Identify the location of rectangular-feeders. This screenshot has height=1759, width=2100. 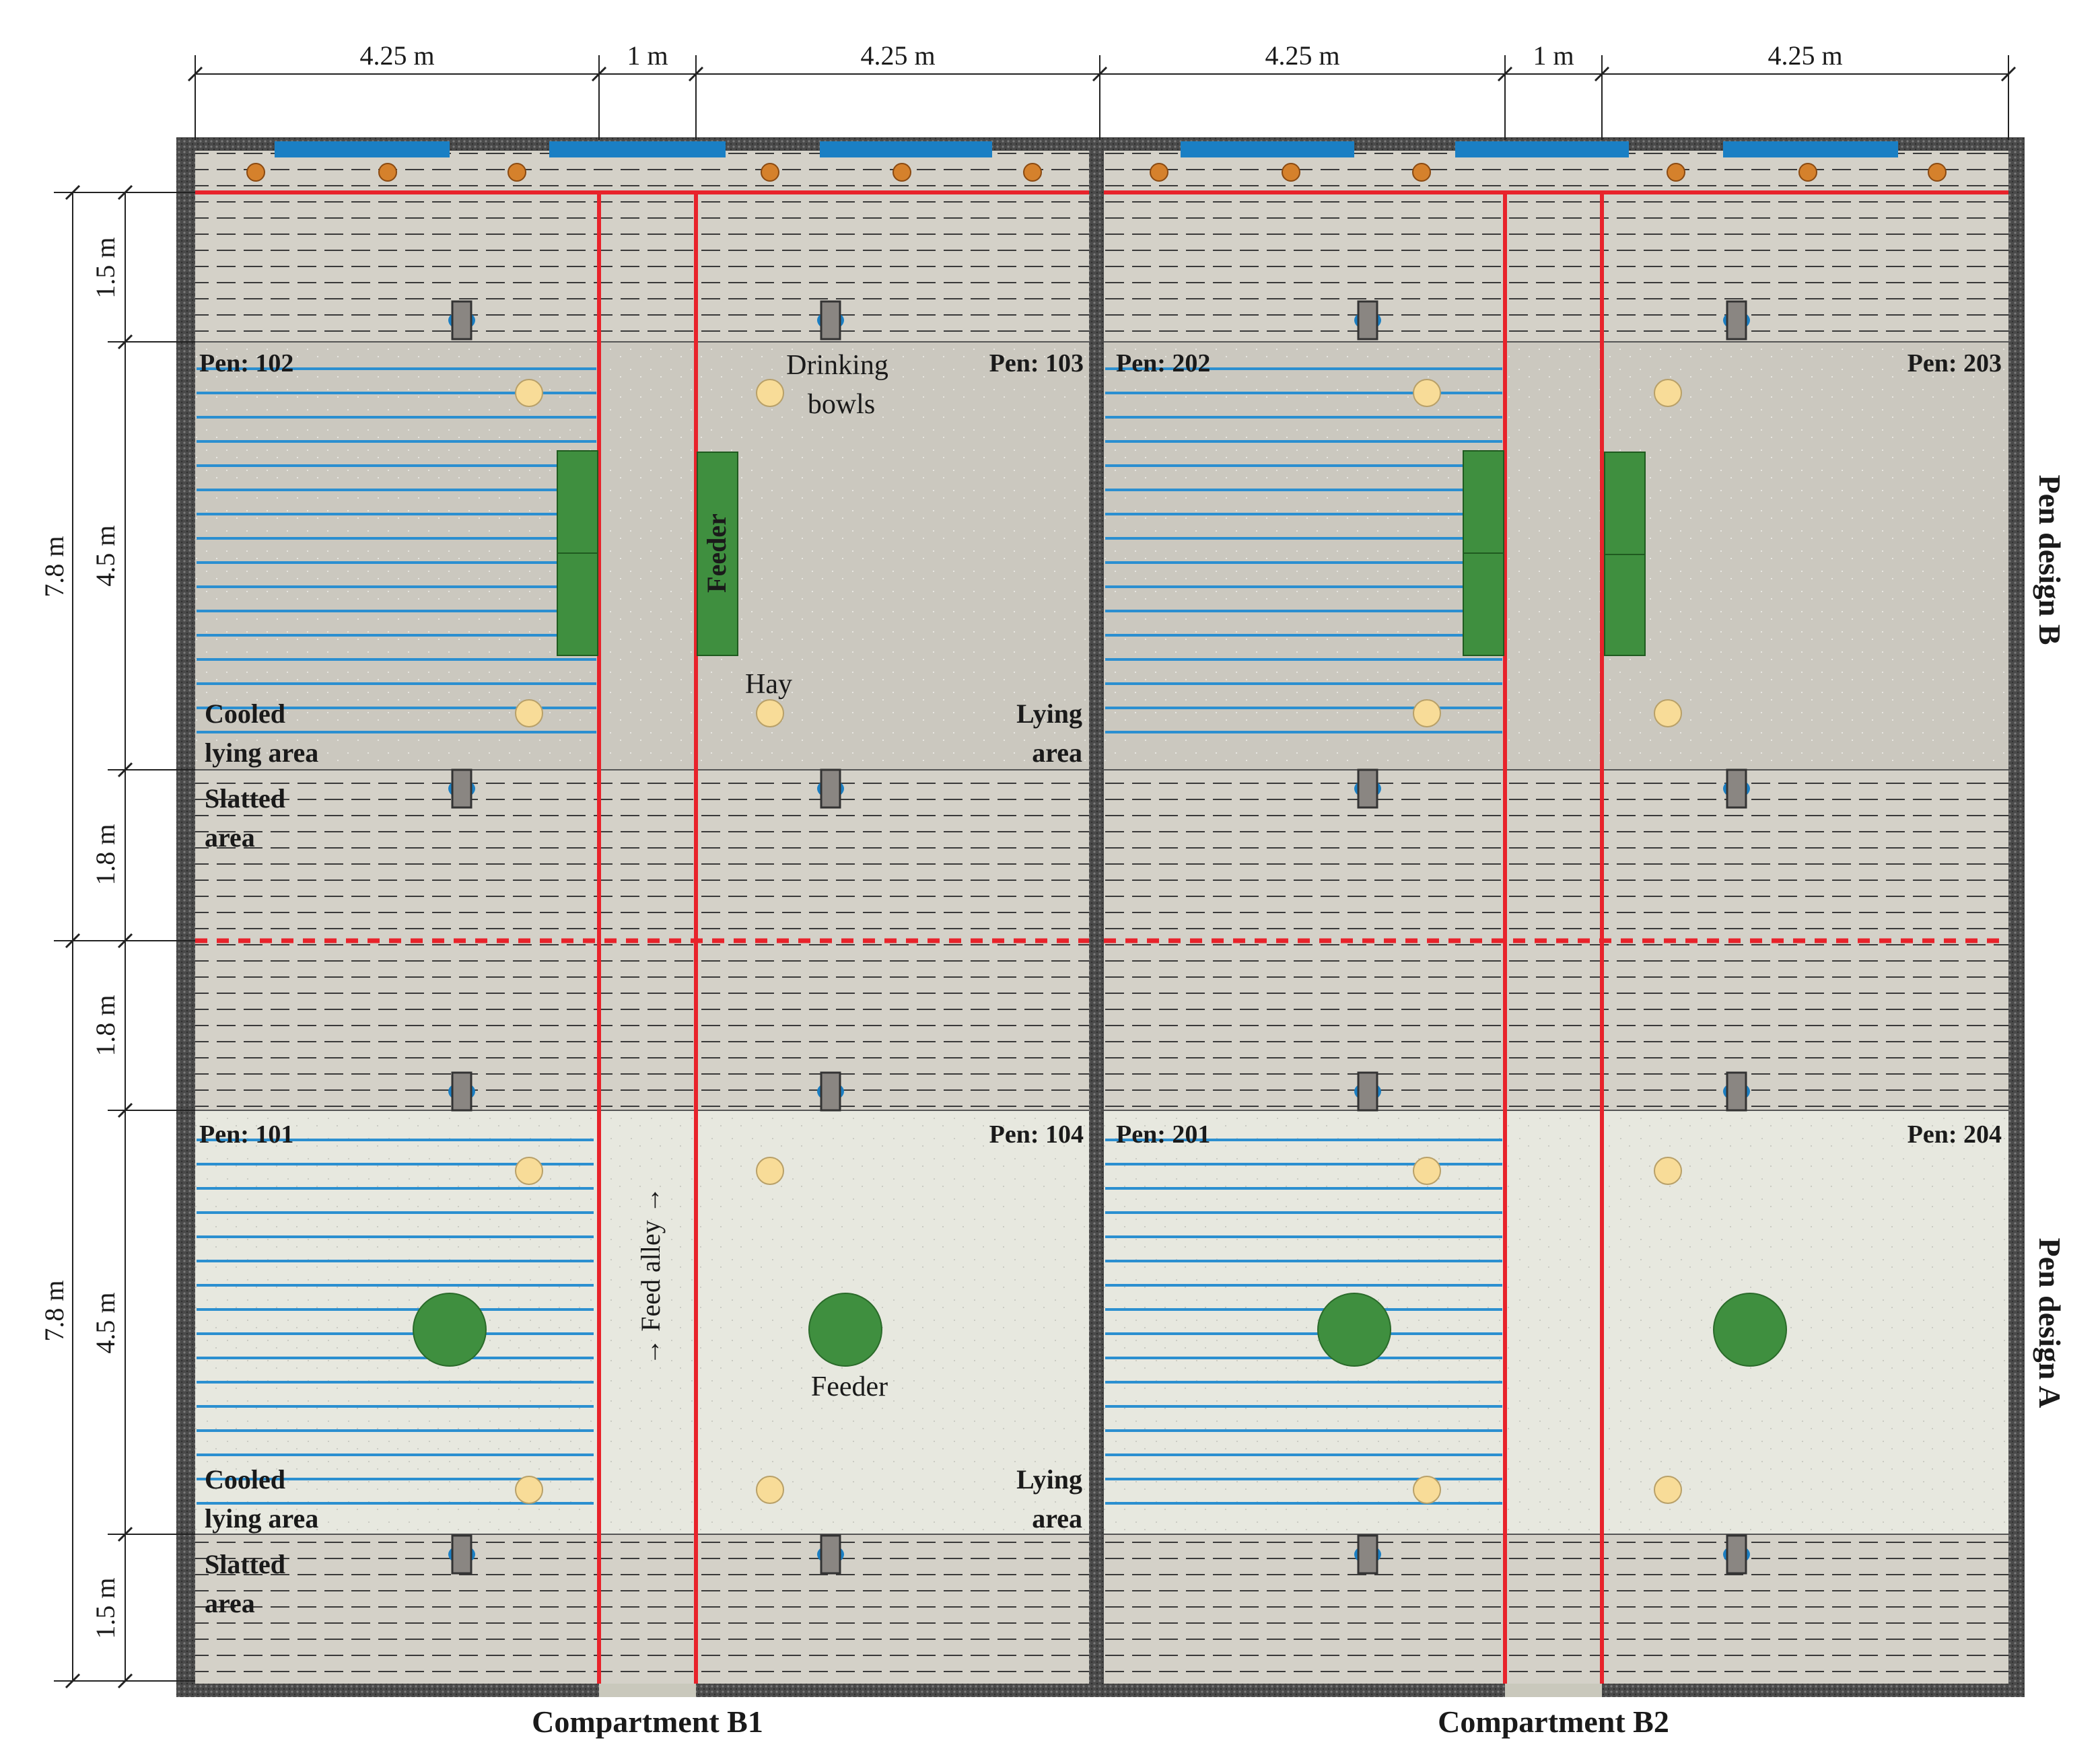
(1101, 553).